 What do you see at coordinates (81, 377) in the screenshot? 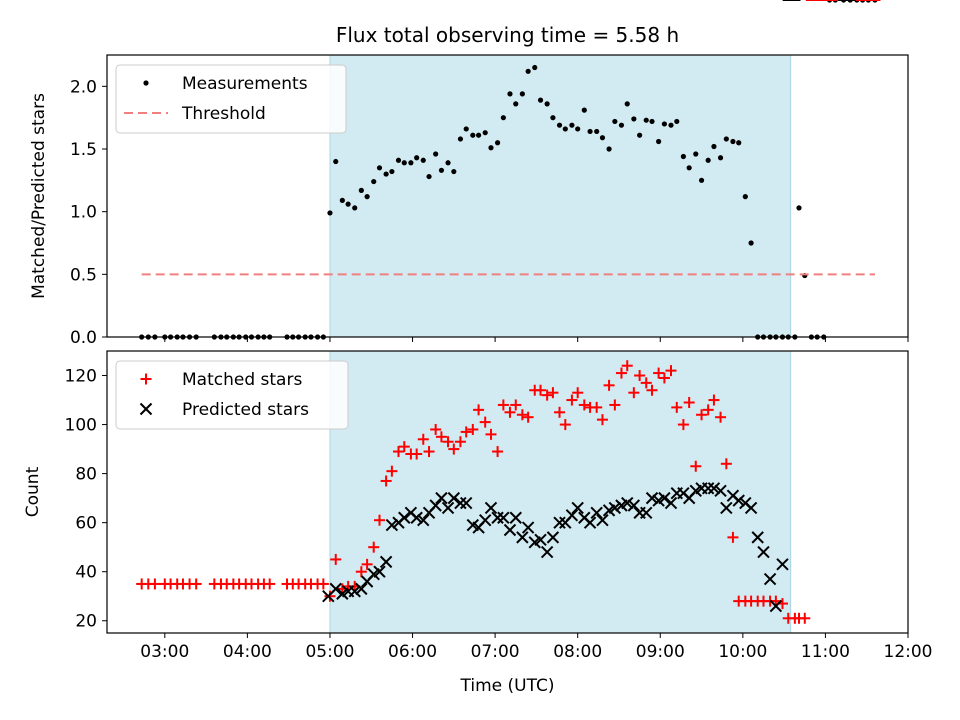
I see `y-tick-label: 120` at bounding box center [81, 377].